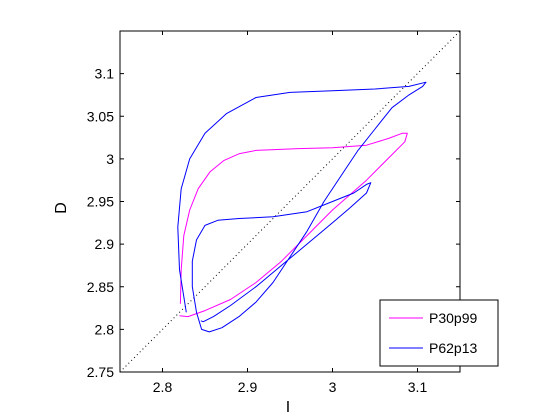  I want to click on x-tick-label: 2.8, so click(163, 387).